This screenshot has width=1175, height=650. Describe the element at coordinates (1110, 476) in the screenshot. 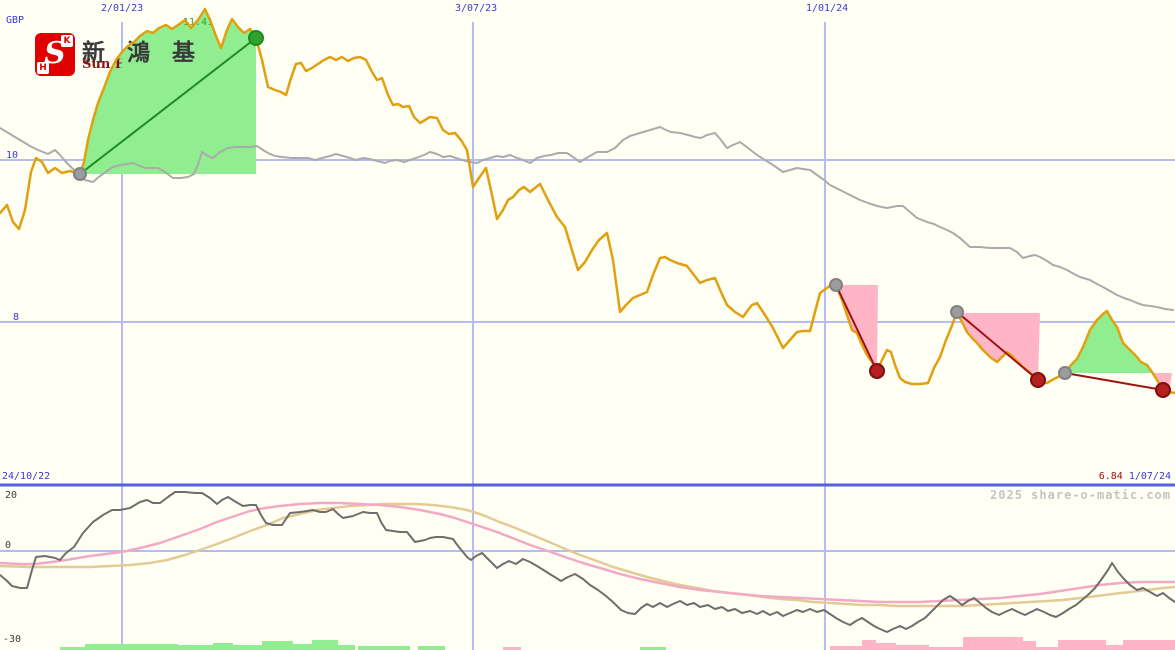

I see `last-price-label: 6.84` at that location.